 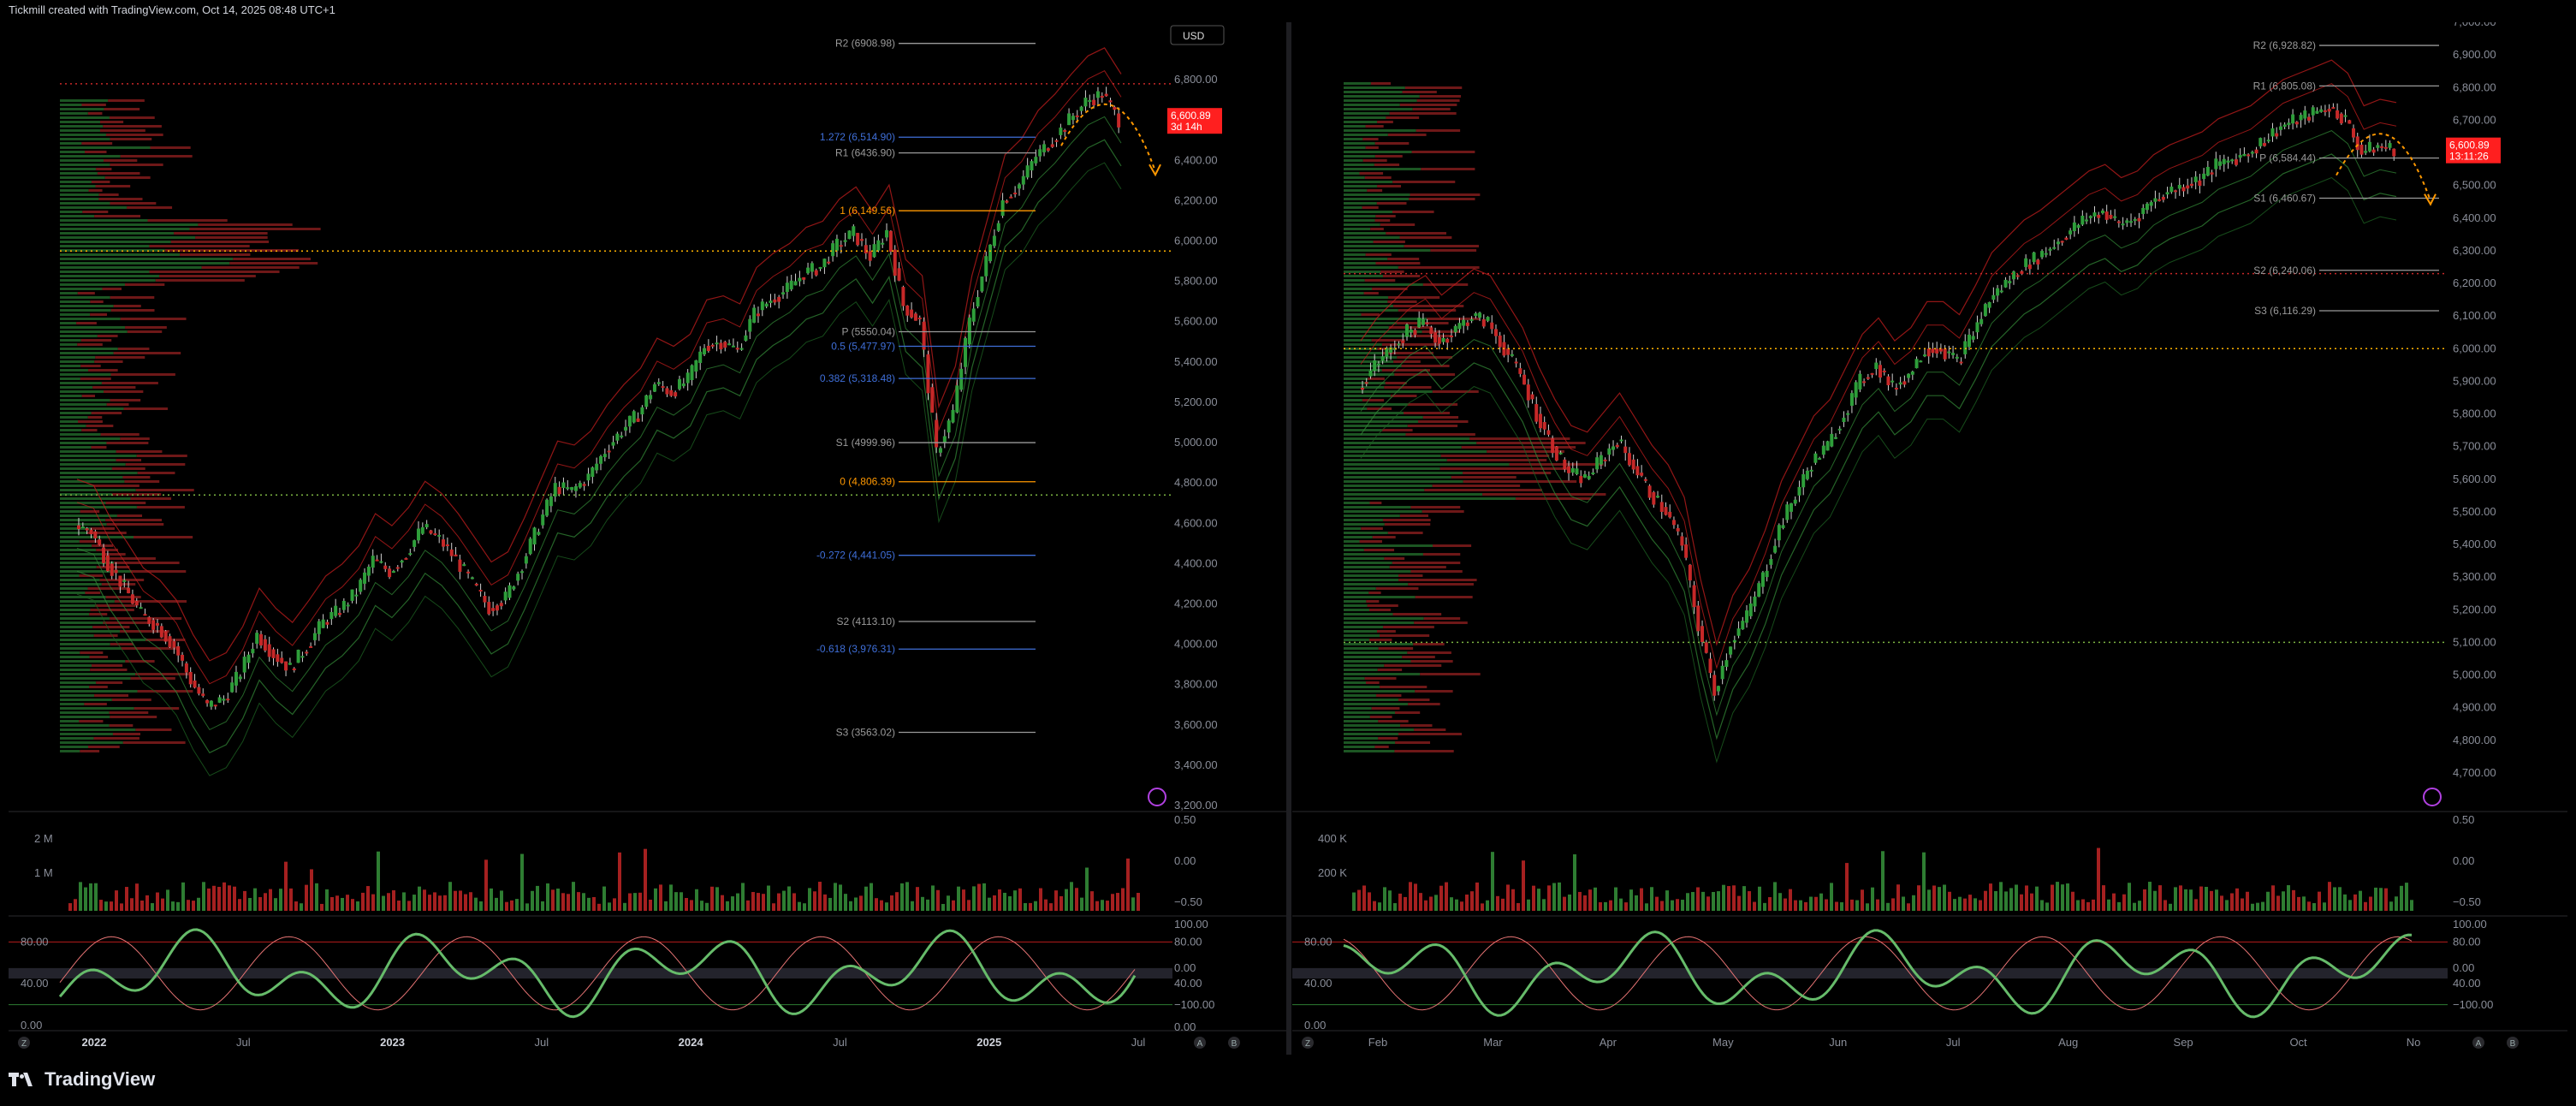 I want to click on pane-divider, so click(x=1288, y=538).